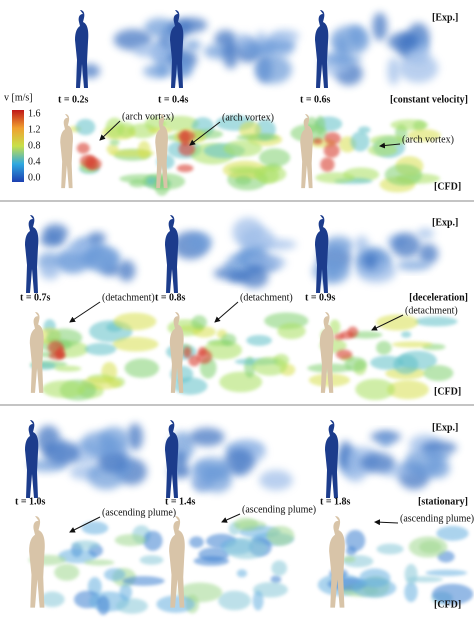  I want to click on colorbar-tick: 1.6, so click(34, 113).